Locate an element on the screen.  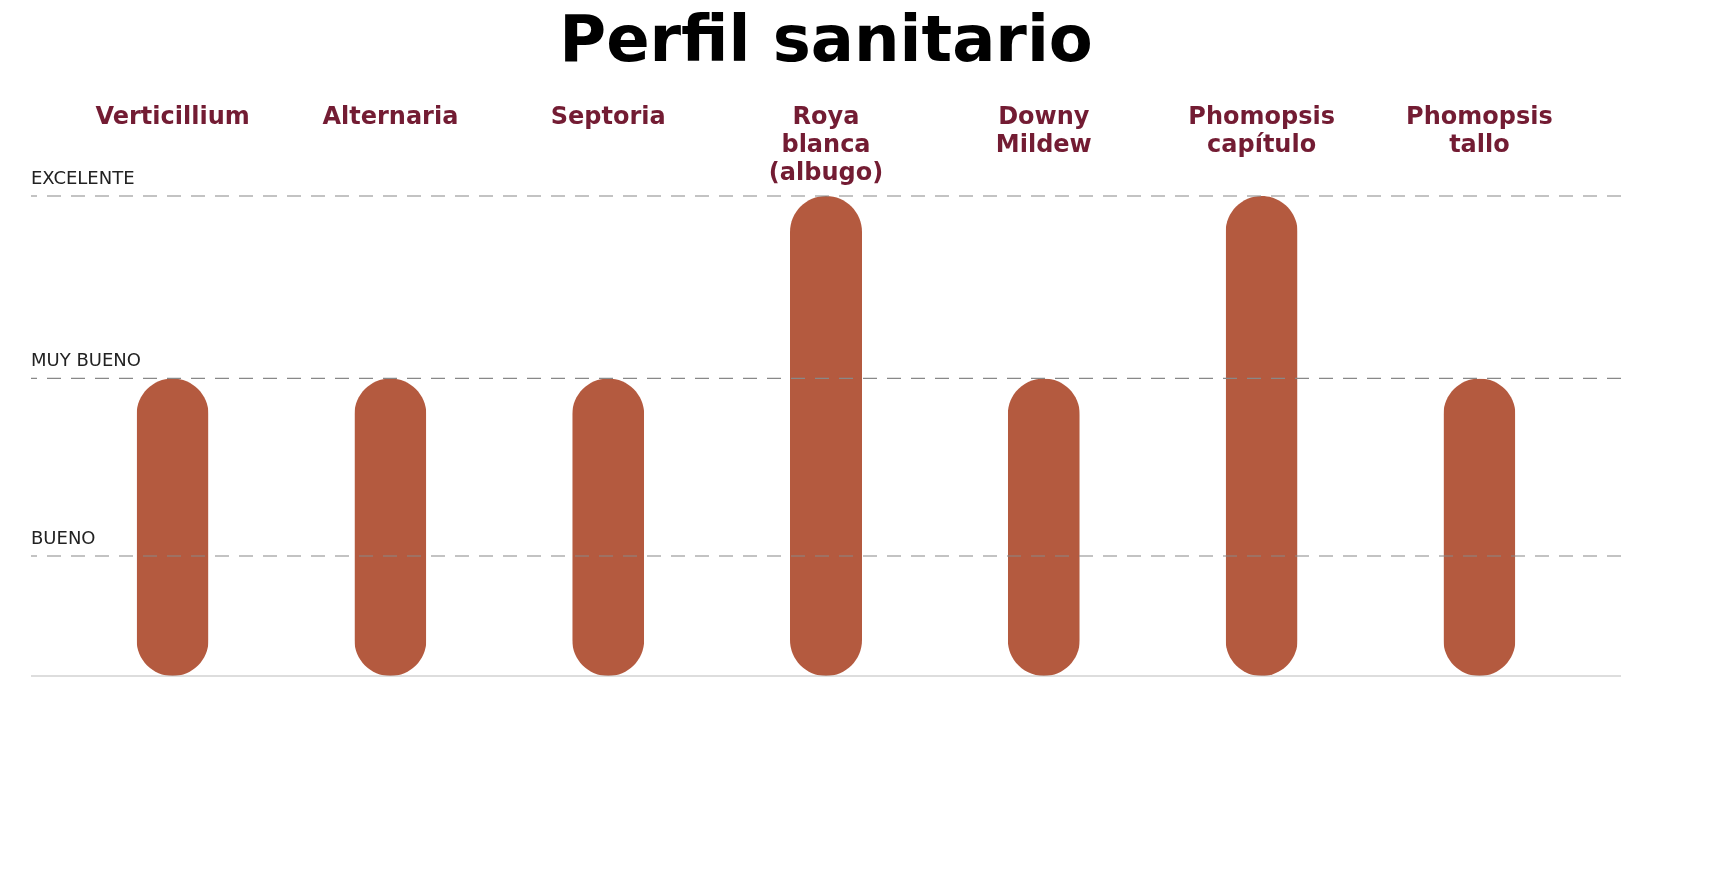
x-tick-label: Downy Mildew is located at coordinates (1043, 129).